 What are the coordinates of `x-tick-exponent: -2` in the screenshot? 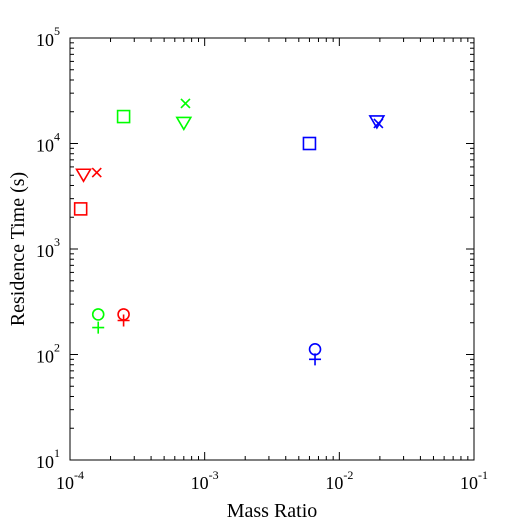 It's located at (348, 475).